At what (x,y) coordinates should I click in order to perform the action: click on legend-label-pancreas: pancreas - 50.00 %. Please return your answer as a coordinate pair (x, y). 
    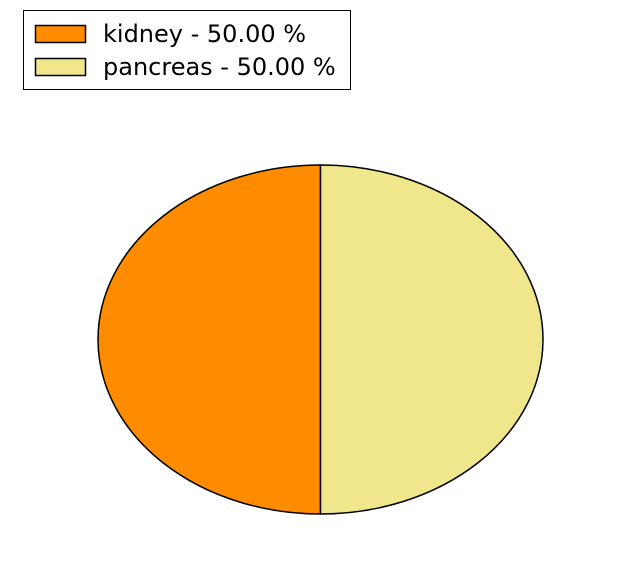
    Looking at the image, I should click on (219, 66).